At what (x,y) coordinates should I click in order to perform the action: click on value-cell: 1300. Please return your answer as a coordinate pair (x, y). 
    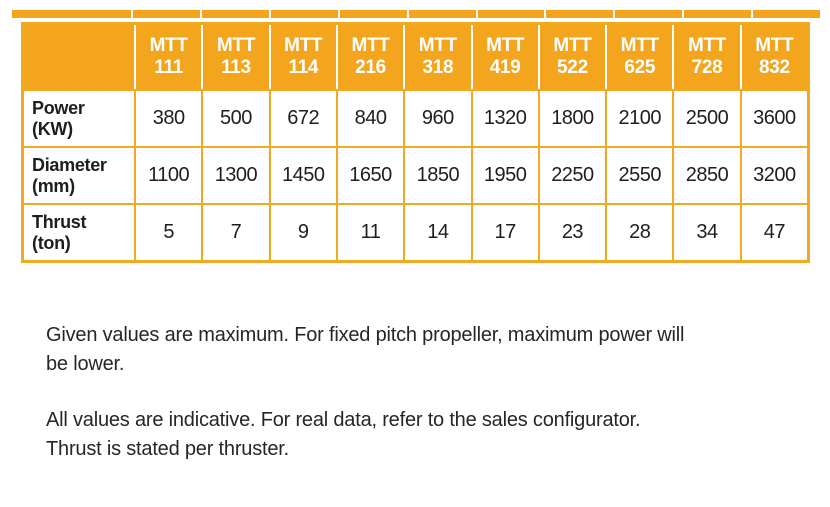
    Looking at the image, I should click on (235, 174).